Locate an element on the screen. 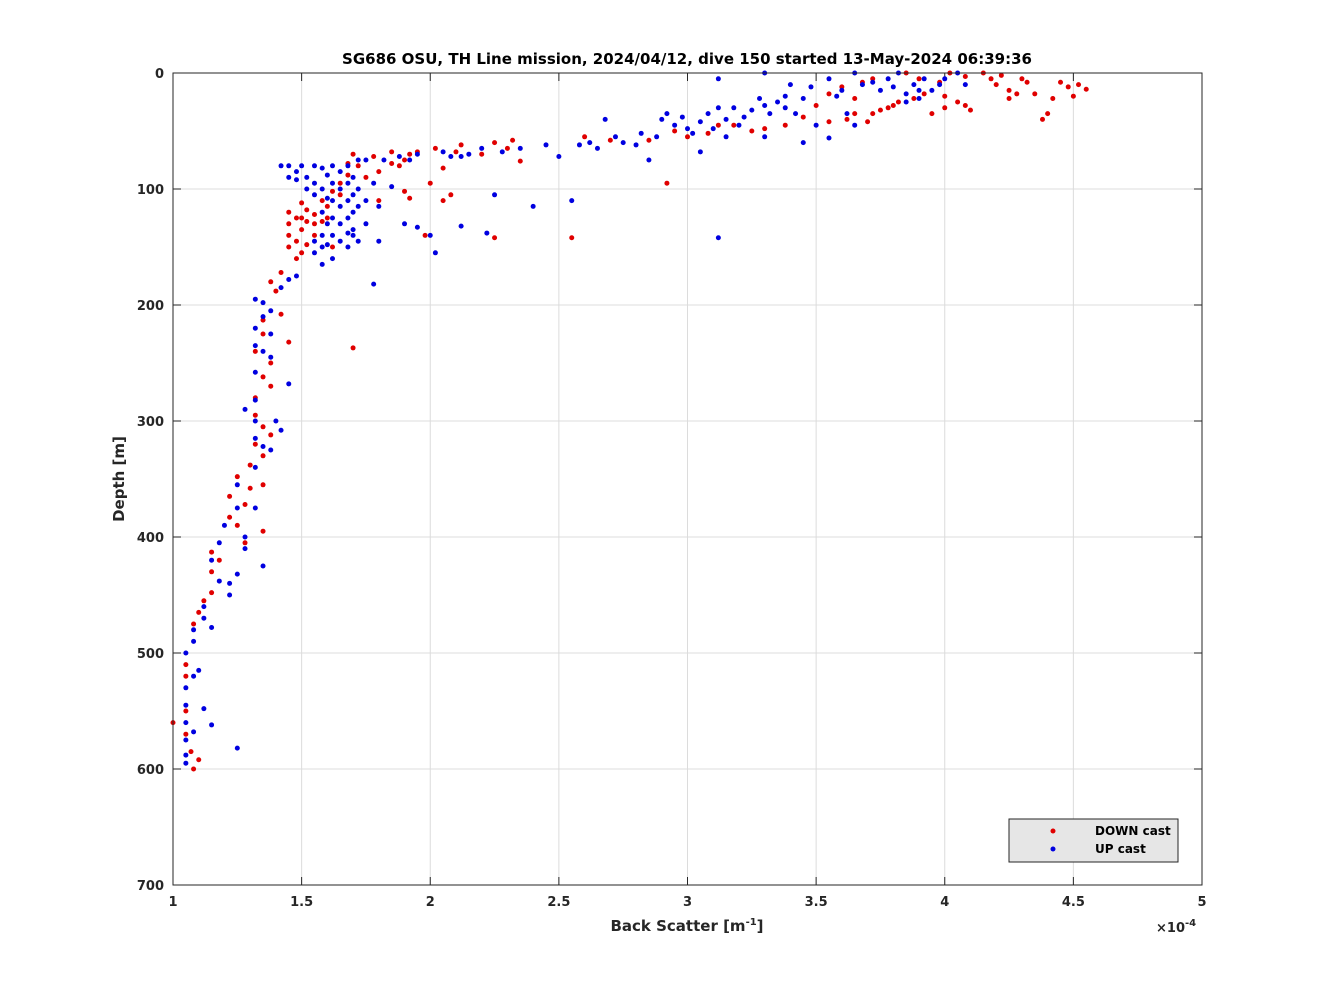  y-tick-label: 100 is located at coordinates (150, 190).